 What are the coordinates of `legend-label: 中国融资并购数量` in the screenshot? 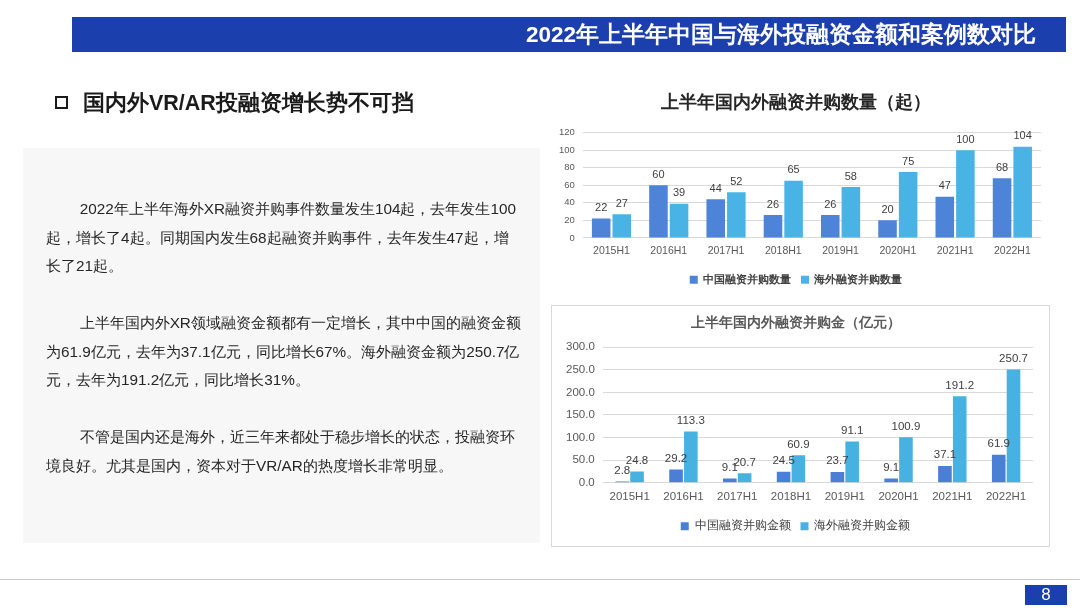 It's located at (747, 278).